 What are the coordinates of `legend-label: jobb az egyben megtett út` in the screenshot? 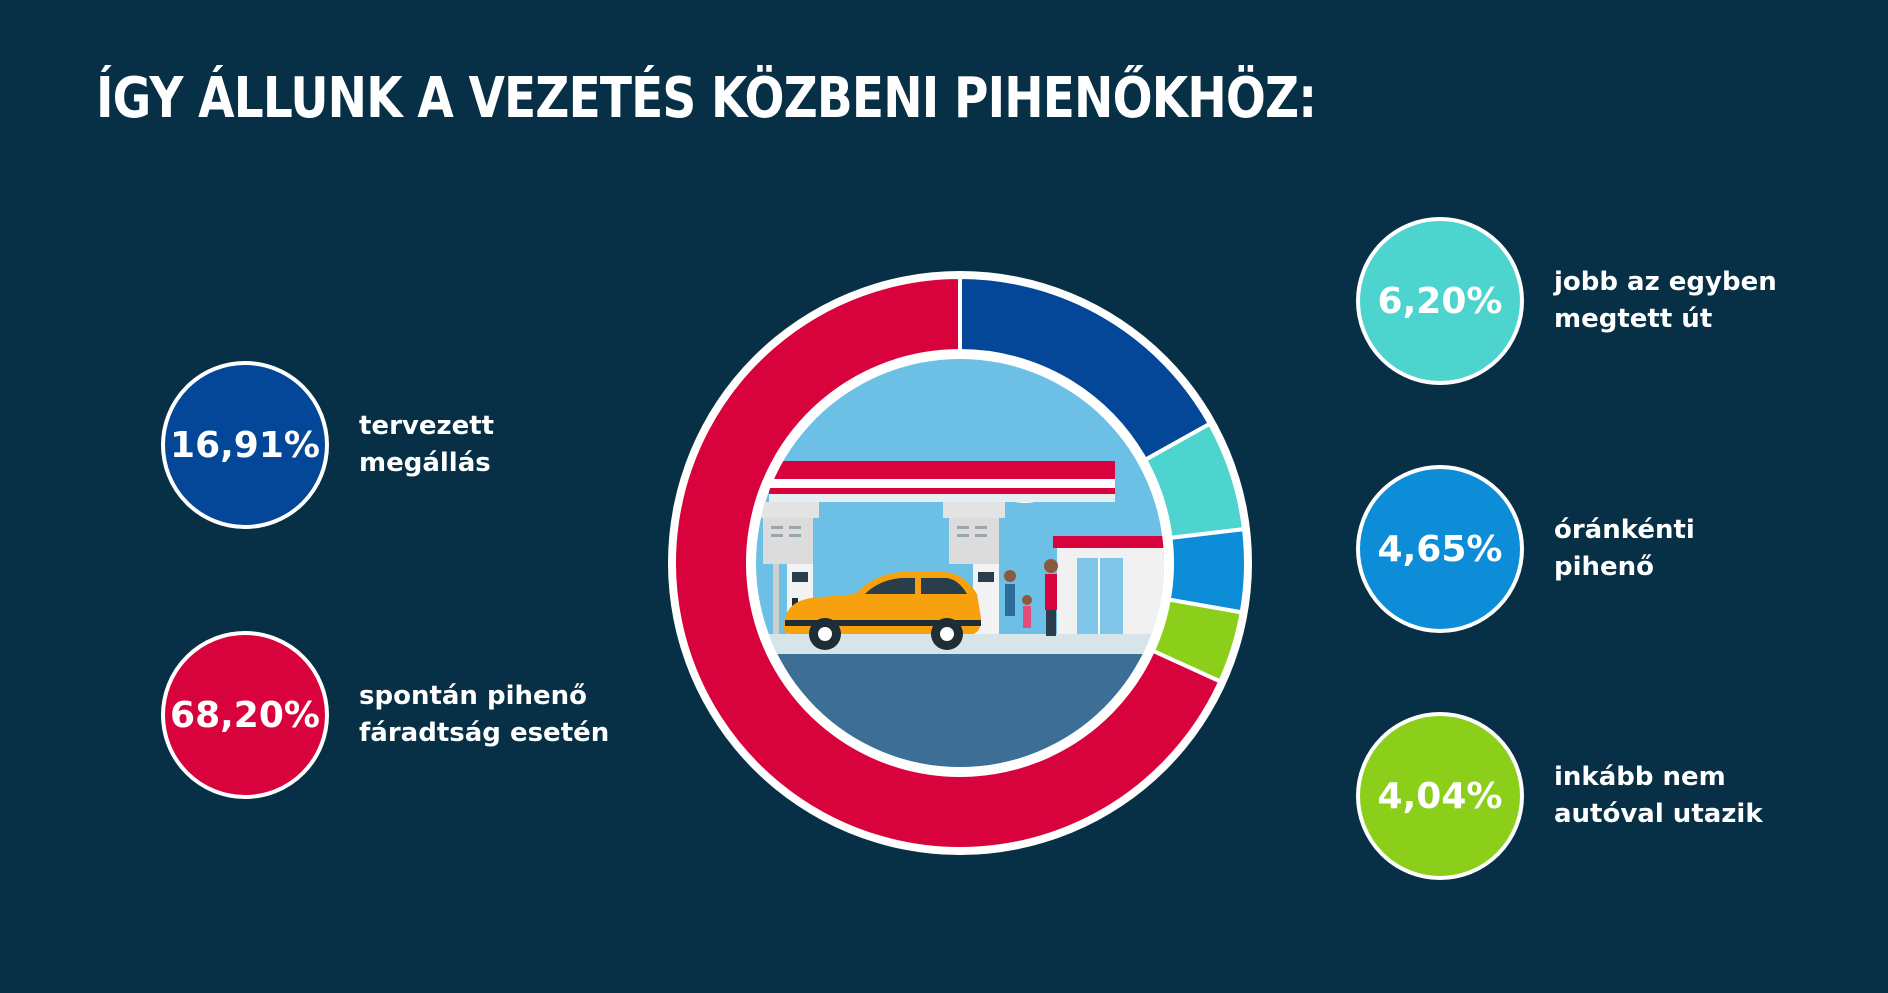 It's located at (1665, 300).